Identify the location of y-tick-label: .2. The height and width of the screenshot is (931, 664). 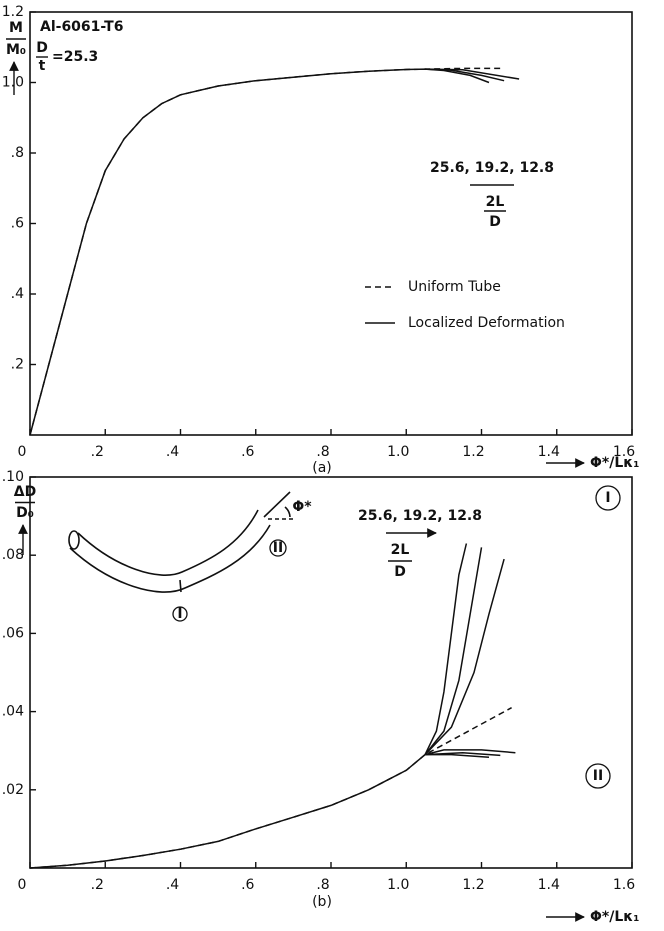
(17, 365).